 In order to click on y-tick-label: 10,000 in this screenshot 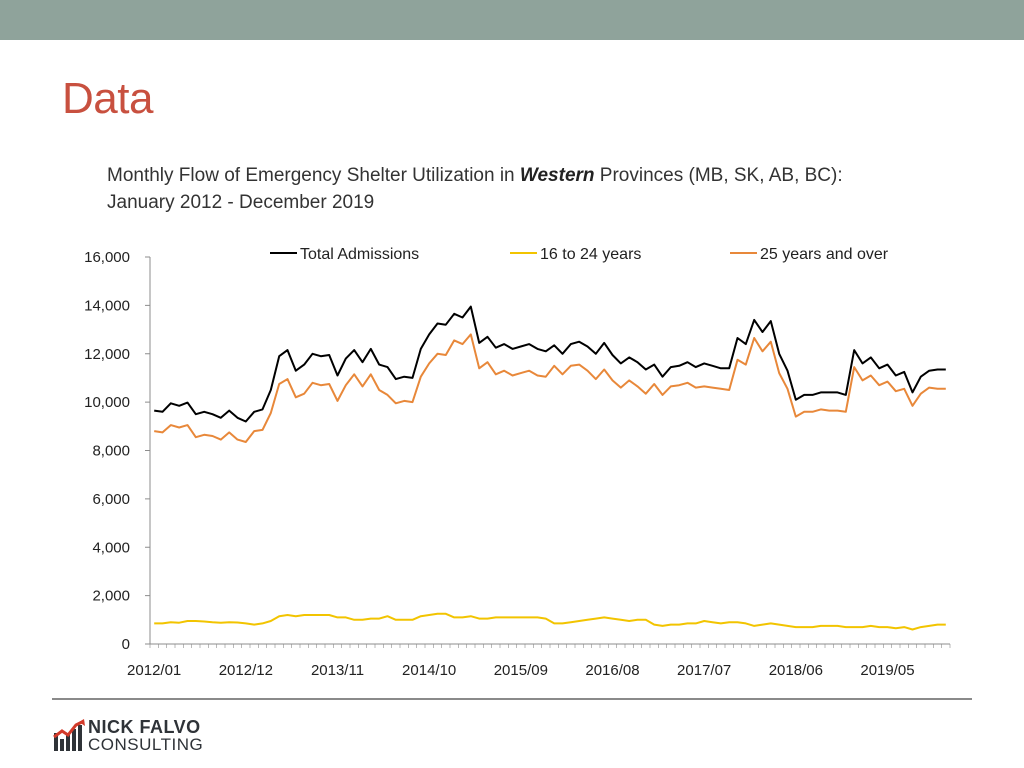, I will do `click(107, 402)`.